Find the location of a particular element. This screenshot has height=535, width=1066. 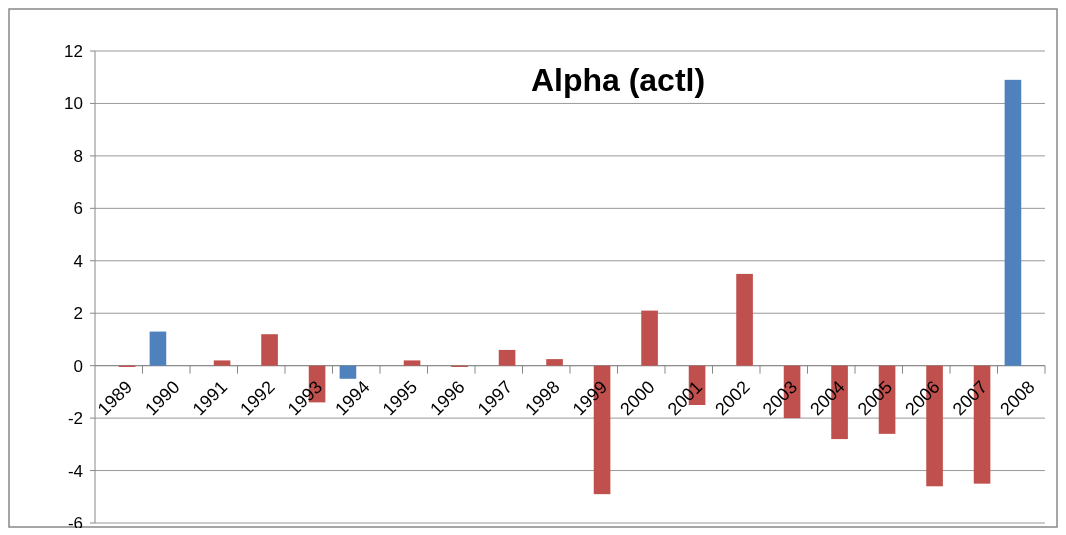

y-tick-label: 4 is located at coordinates (78, 261).